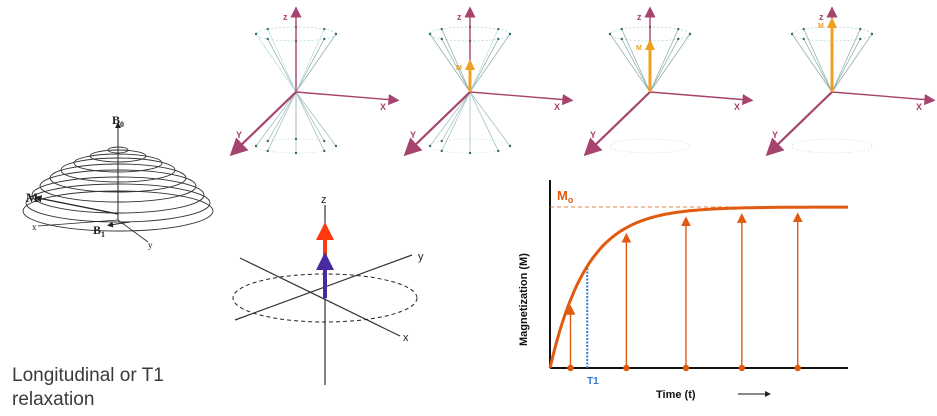 Image resolution: width=937 pixels, height=416 pixels. I want to click on purple-vector-head, so click(325, 261).